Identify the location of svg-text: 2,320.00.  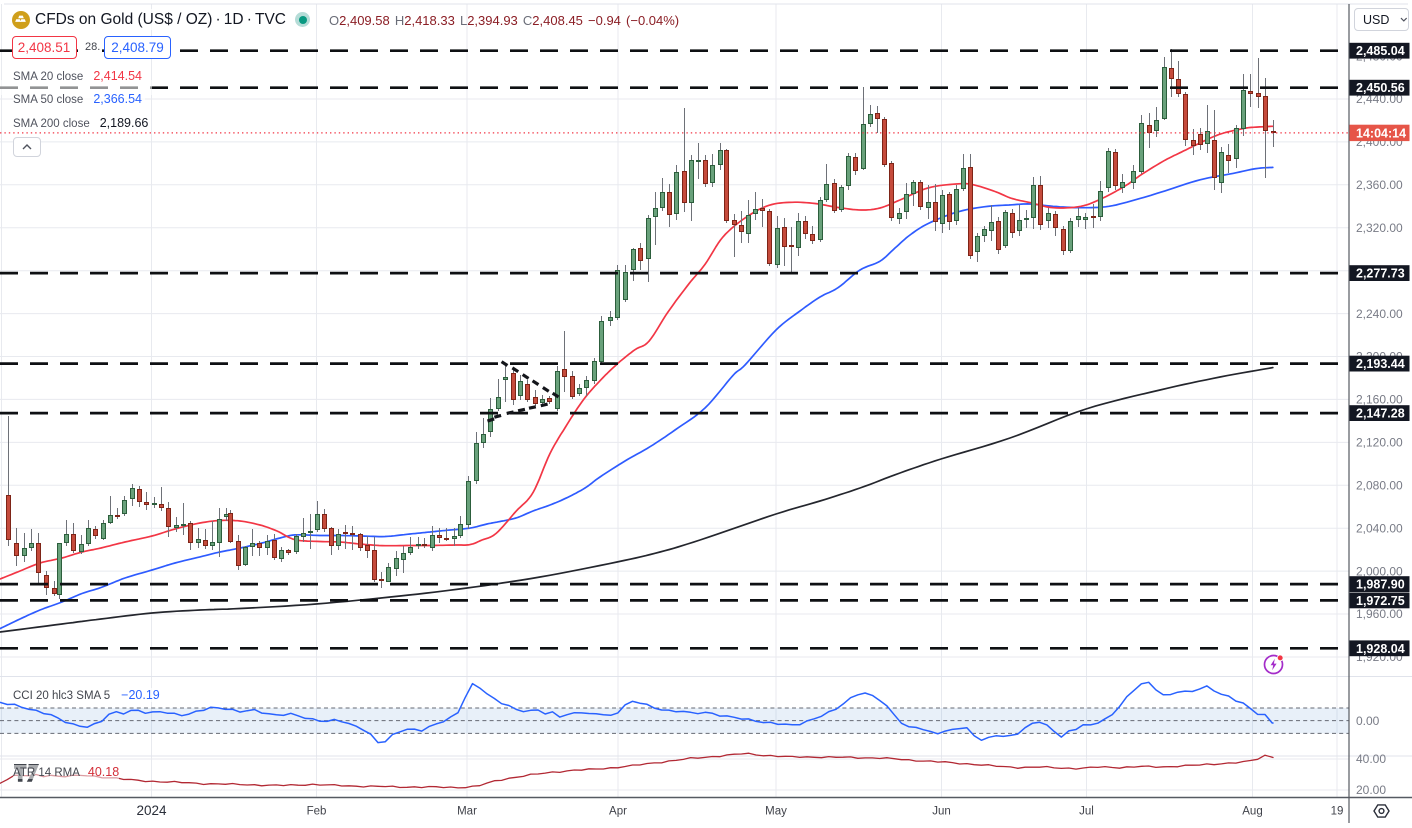
(1379, 228).